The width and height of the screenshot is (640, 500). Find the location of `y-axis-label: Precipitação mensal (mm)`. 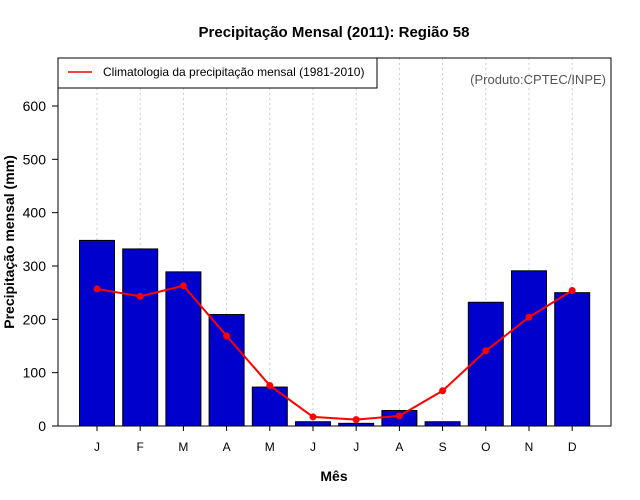

y-axis-label: Precipitação mensal (mm) is located at coordinates (9, 242).